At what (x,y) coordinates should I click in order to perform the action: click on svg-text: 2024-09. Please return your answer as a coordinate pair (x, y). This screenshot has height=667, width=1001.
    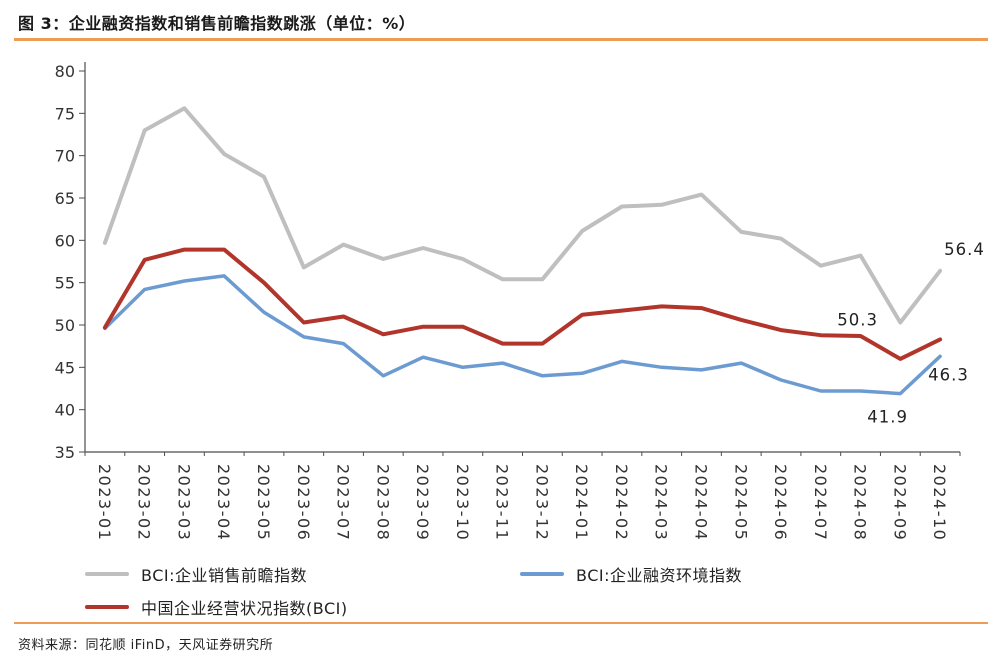
    Looking at the image, I should click on (899, 502).